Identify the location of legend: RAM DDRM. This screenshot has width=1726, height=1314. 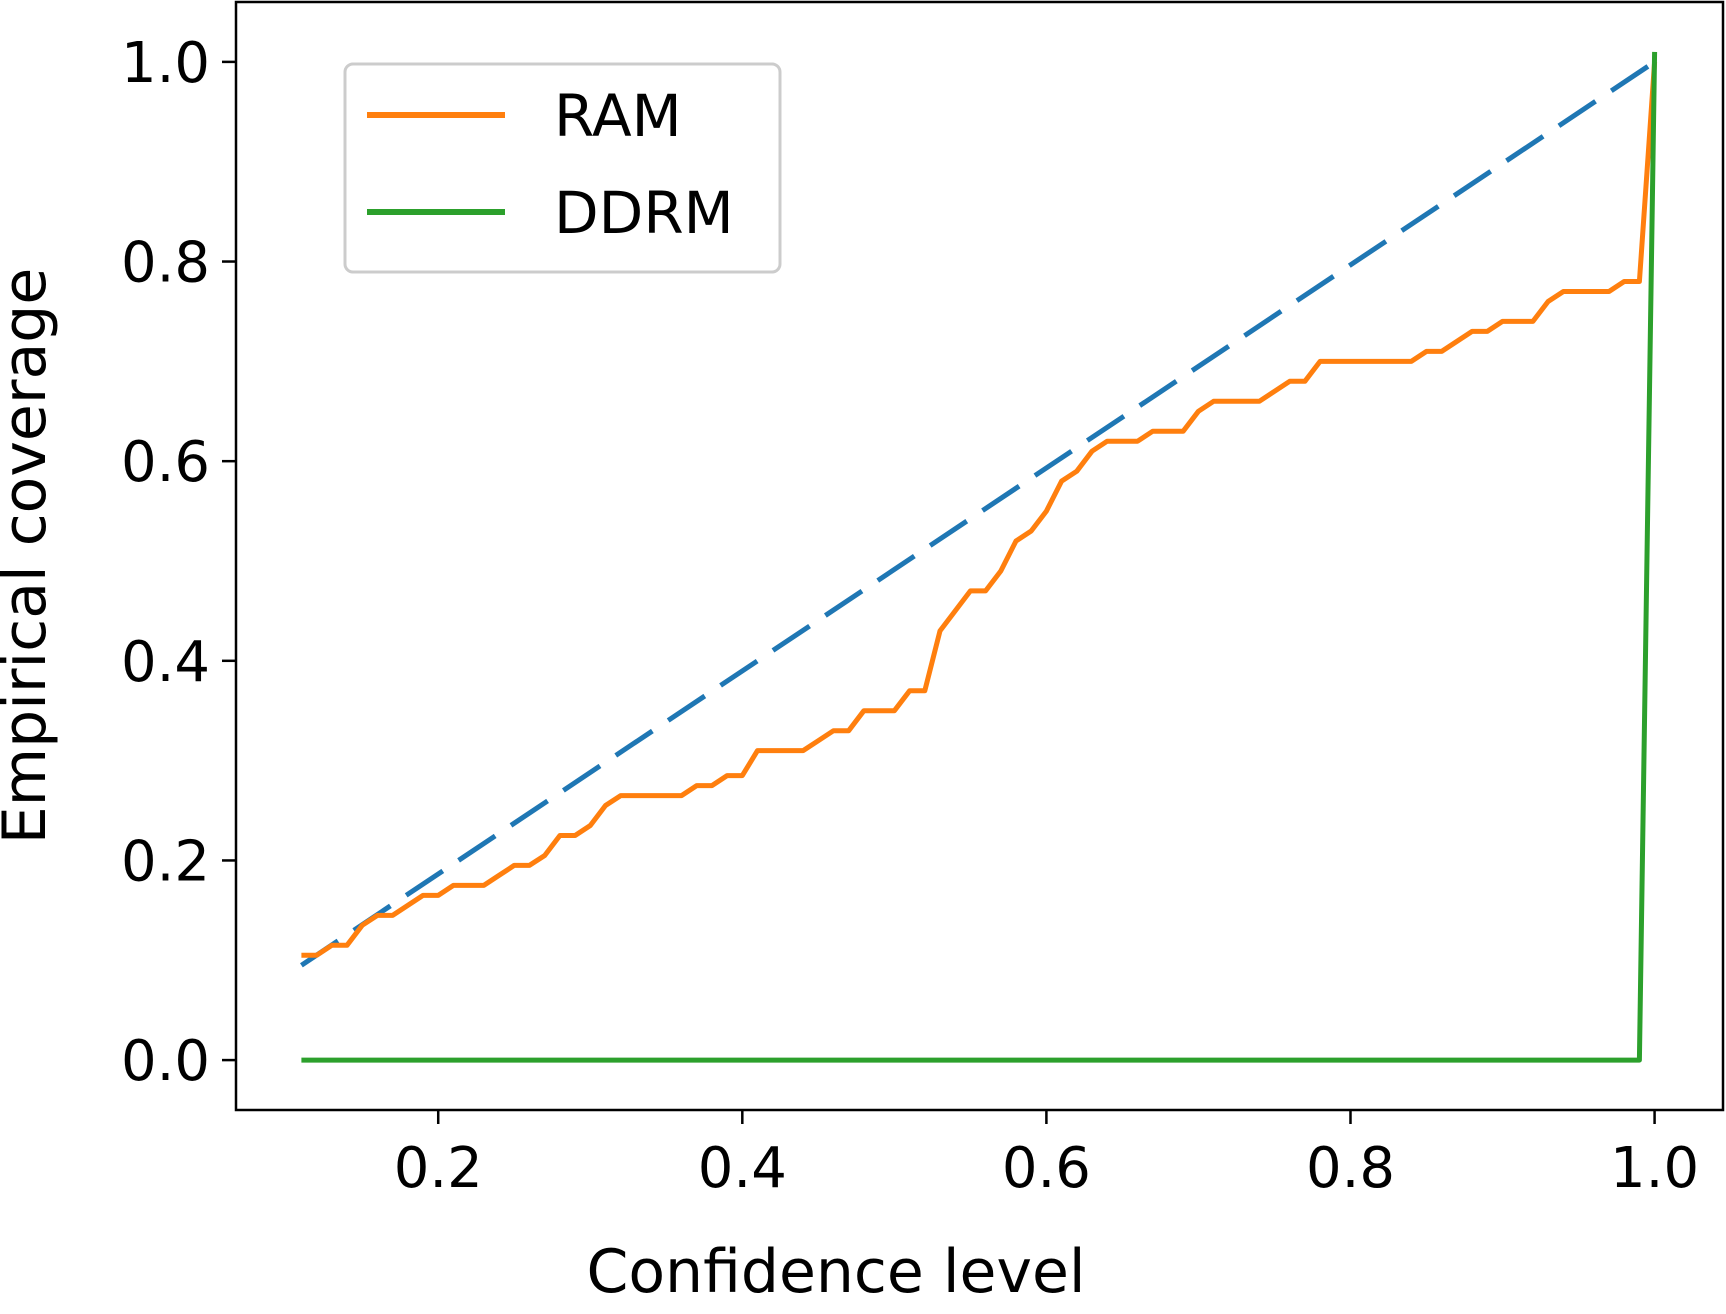
(562, 168).